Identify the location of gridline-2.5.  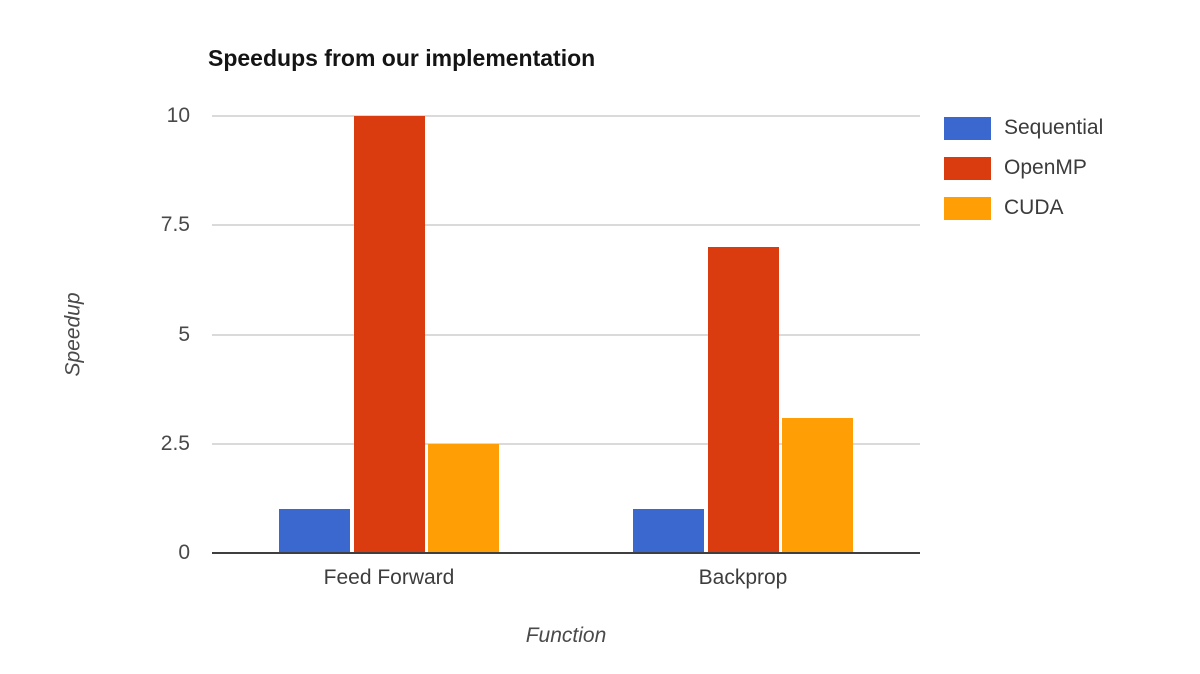
(566, 443).